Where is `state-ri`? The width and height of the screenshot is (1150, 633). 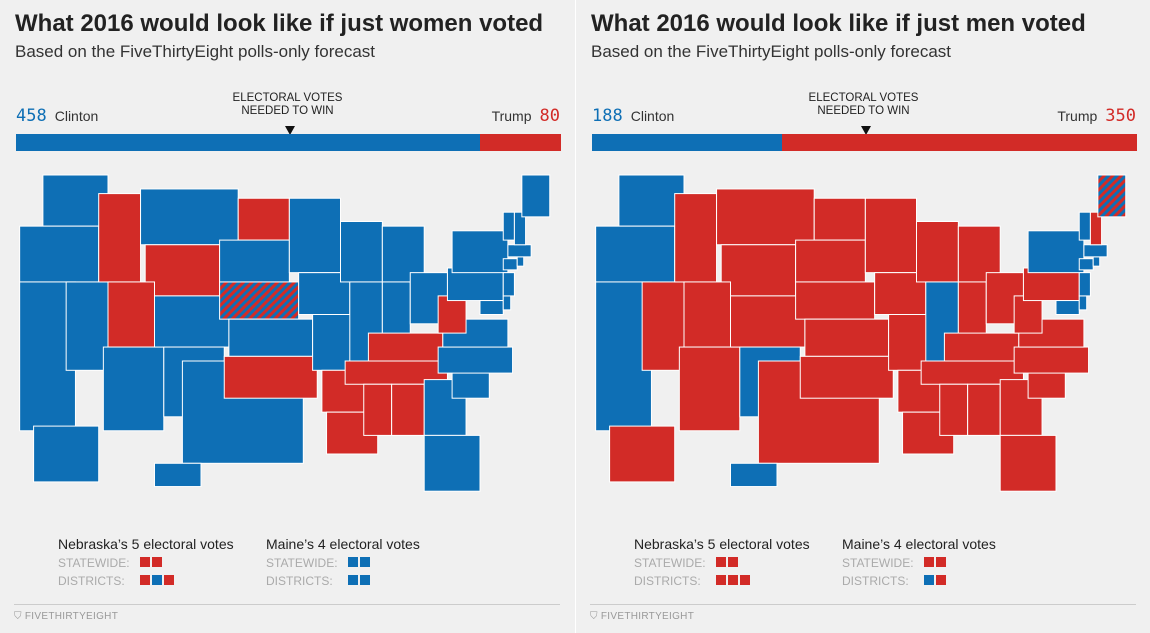
state-ri is located at coordinates (1096, 261).